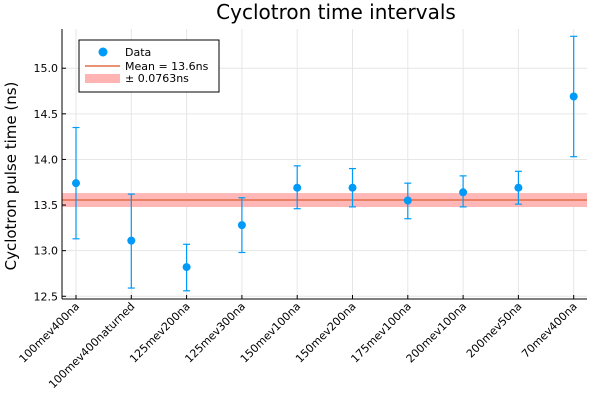 The width and height of the screenshot is (600, 400). What do you see at coordinates (11, 176) in the screenshot?
I see `y-axis-label: Cyclotron pulse time (ns)` at bounding box center [11, 176].